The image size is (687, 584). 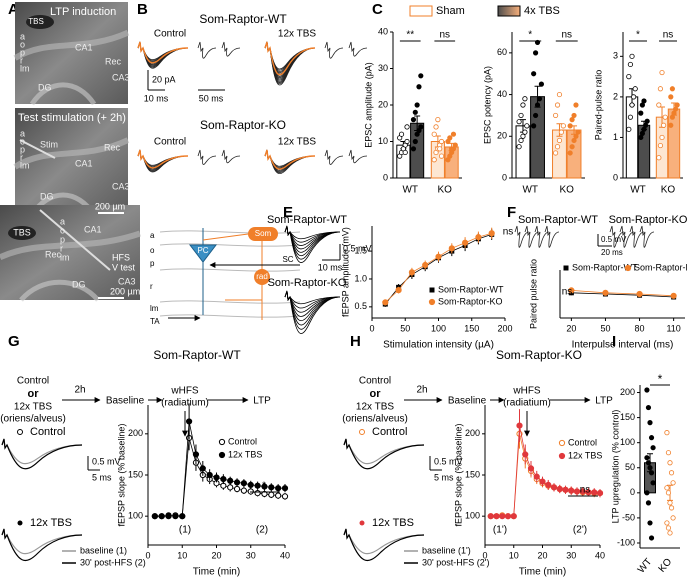 What do you see at coordinates (502, 94) in the screenshot?
I see `y-tick-label: 40` at bounding box center [502, 94].